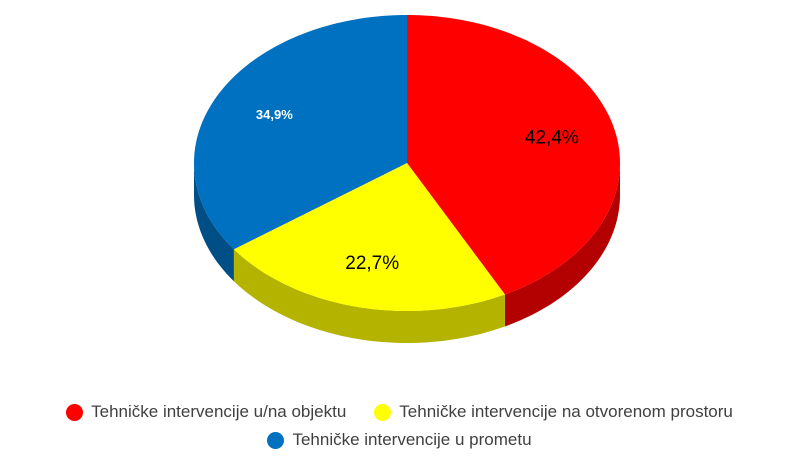 The image size is (799, 457). I want to click on legend-item: Tehničke intervencije u prometu, so click(399, 440).